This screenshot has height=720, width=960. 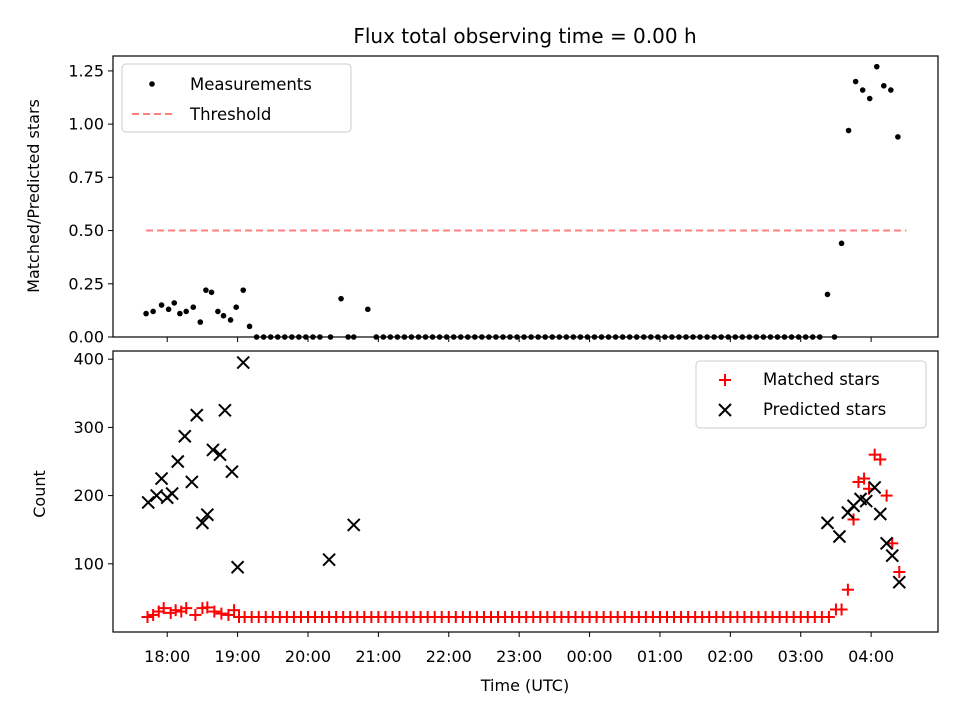 I want to click on bottom-y-tick-label: 100, so click(x=88, y=563).